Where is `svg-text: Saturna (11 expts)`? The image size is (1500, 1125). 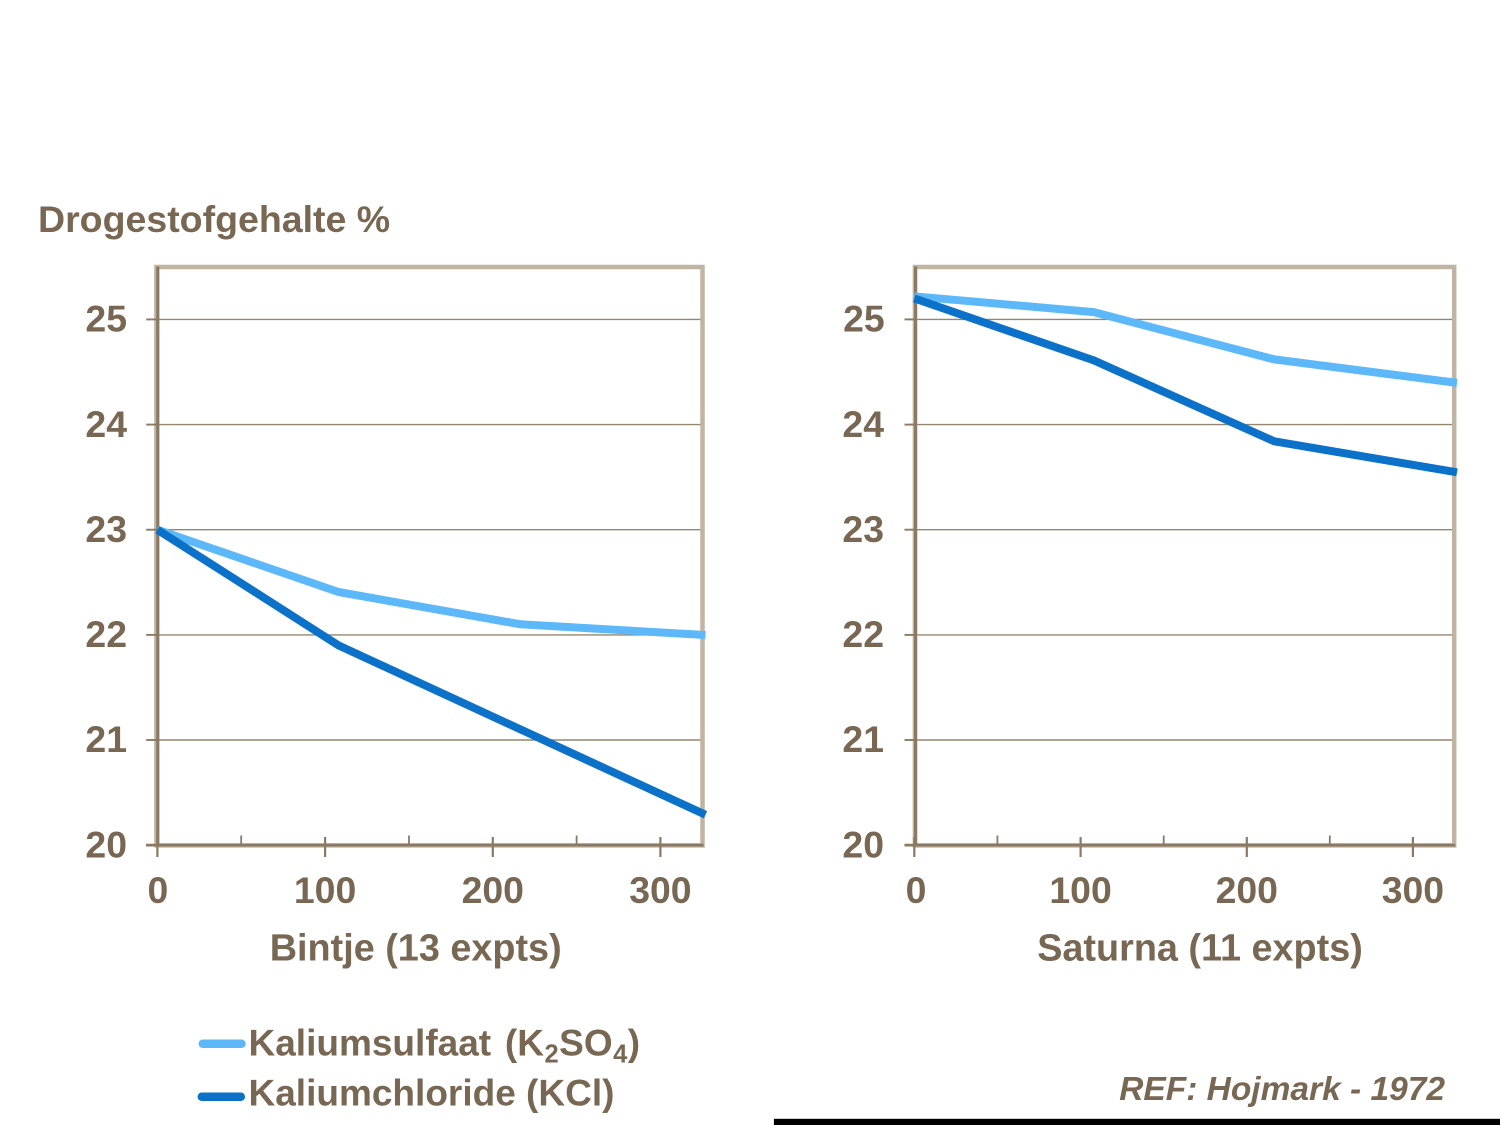
svg-text: Saturna (11 expts) is located at coordinates (1200, 948).